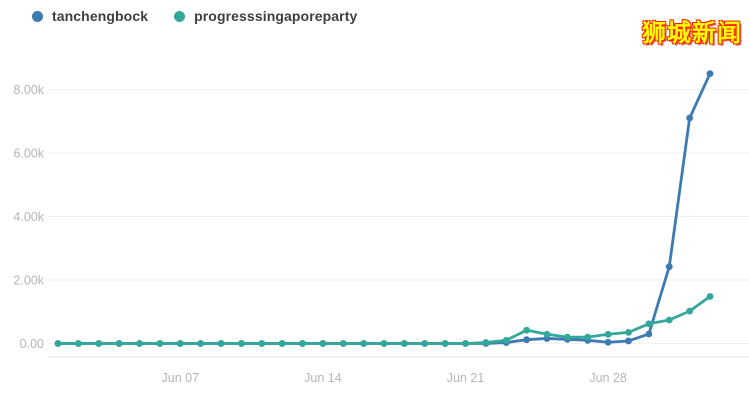  I want to click on x-axis-tick-label: Jun 14, so click(323, 378).